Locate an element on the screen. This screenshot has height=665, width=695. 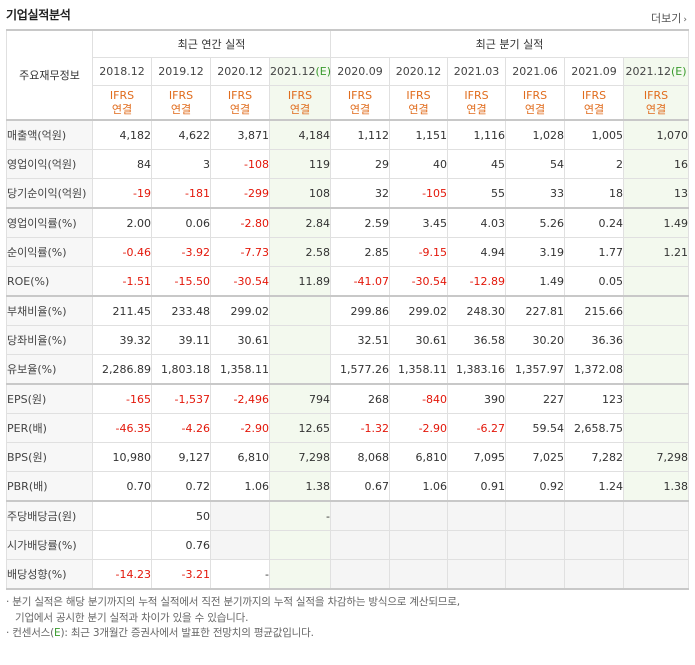
table-cell: 50 is located at coordinates (181, 515).